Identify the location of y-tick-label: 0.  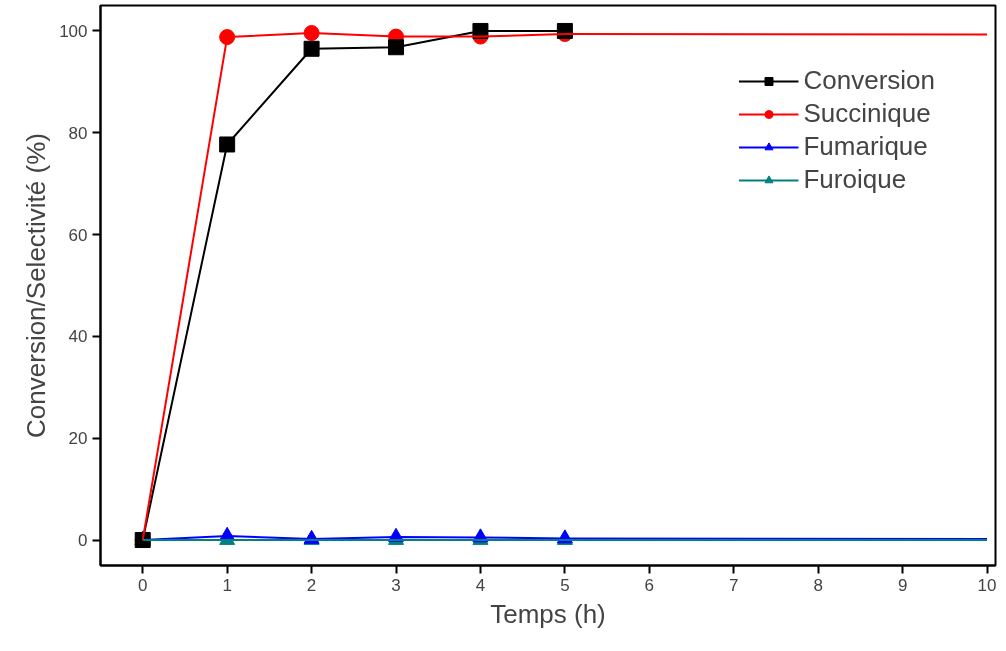
(83, 541).